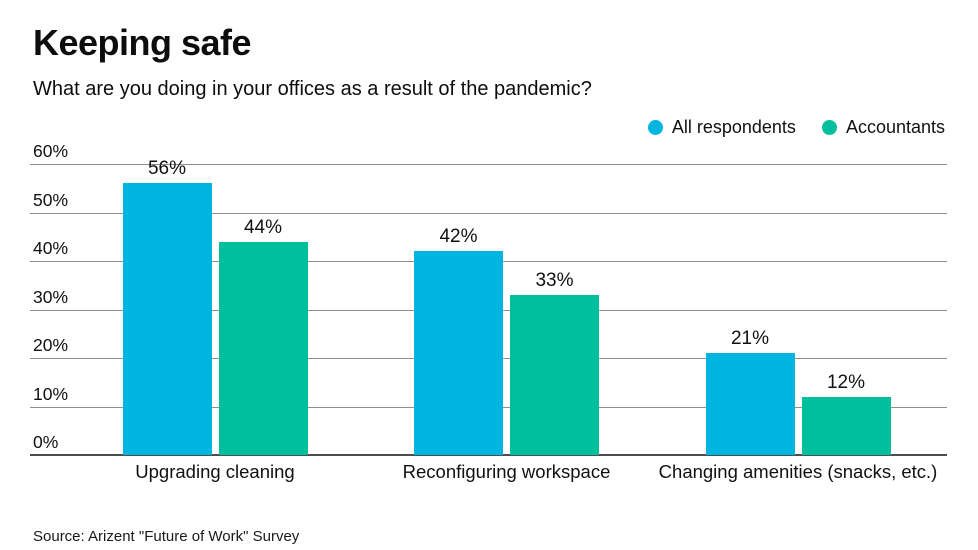  What do you see at coordinates (733, 127) in the screenshot?
I see `legend-label-all-respondents: All respondents` at bounding box center [733, 127].